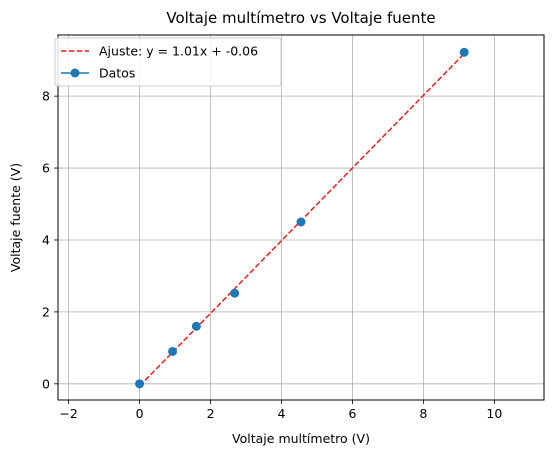  Describe the element at coordinates (46, 96) in the screenshot. I see `y-tick-label: 8` at that location.